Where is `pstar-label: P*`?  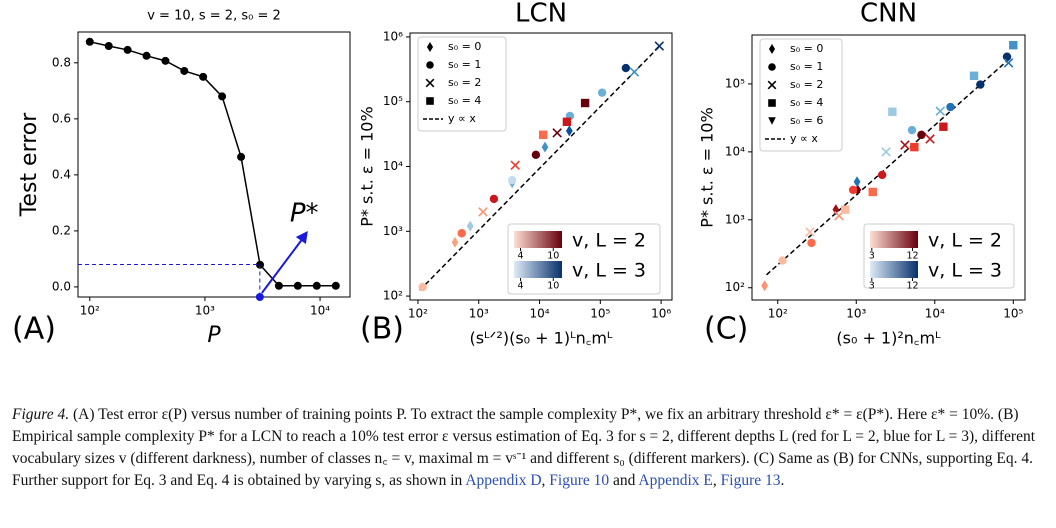
pstar-label: P* is located at coordinates (304, 214).